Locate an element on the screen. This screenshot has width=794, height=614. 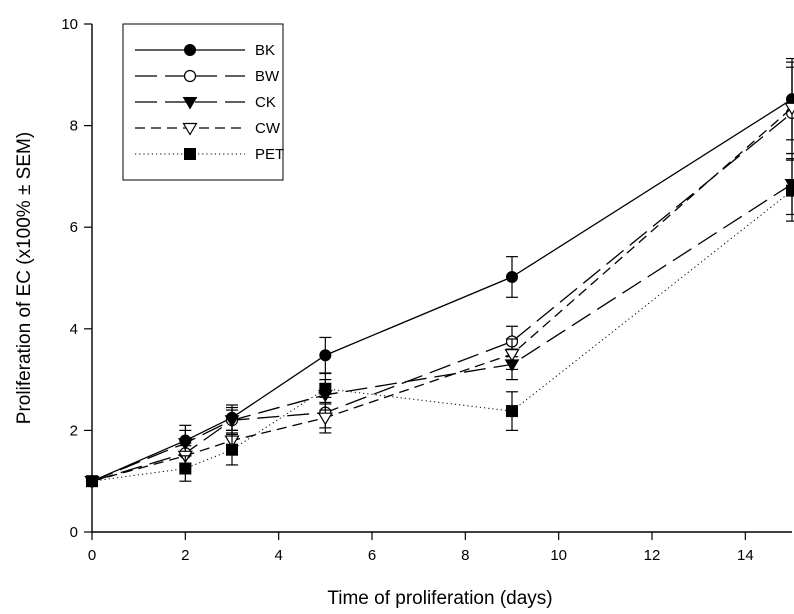
legend-marker-bk is located at coordinates (190, 50).